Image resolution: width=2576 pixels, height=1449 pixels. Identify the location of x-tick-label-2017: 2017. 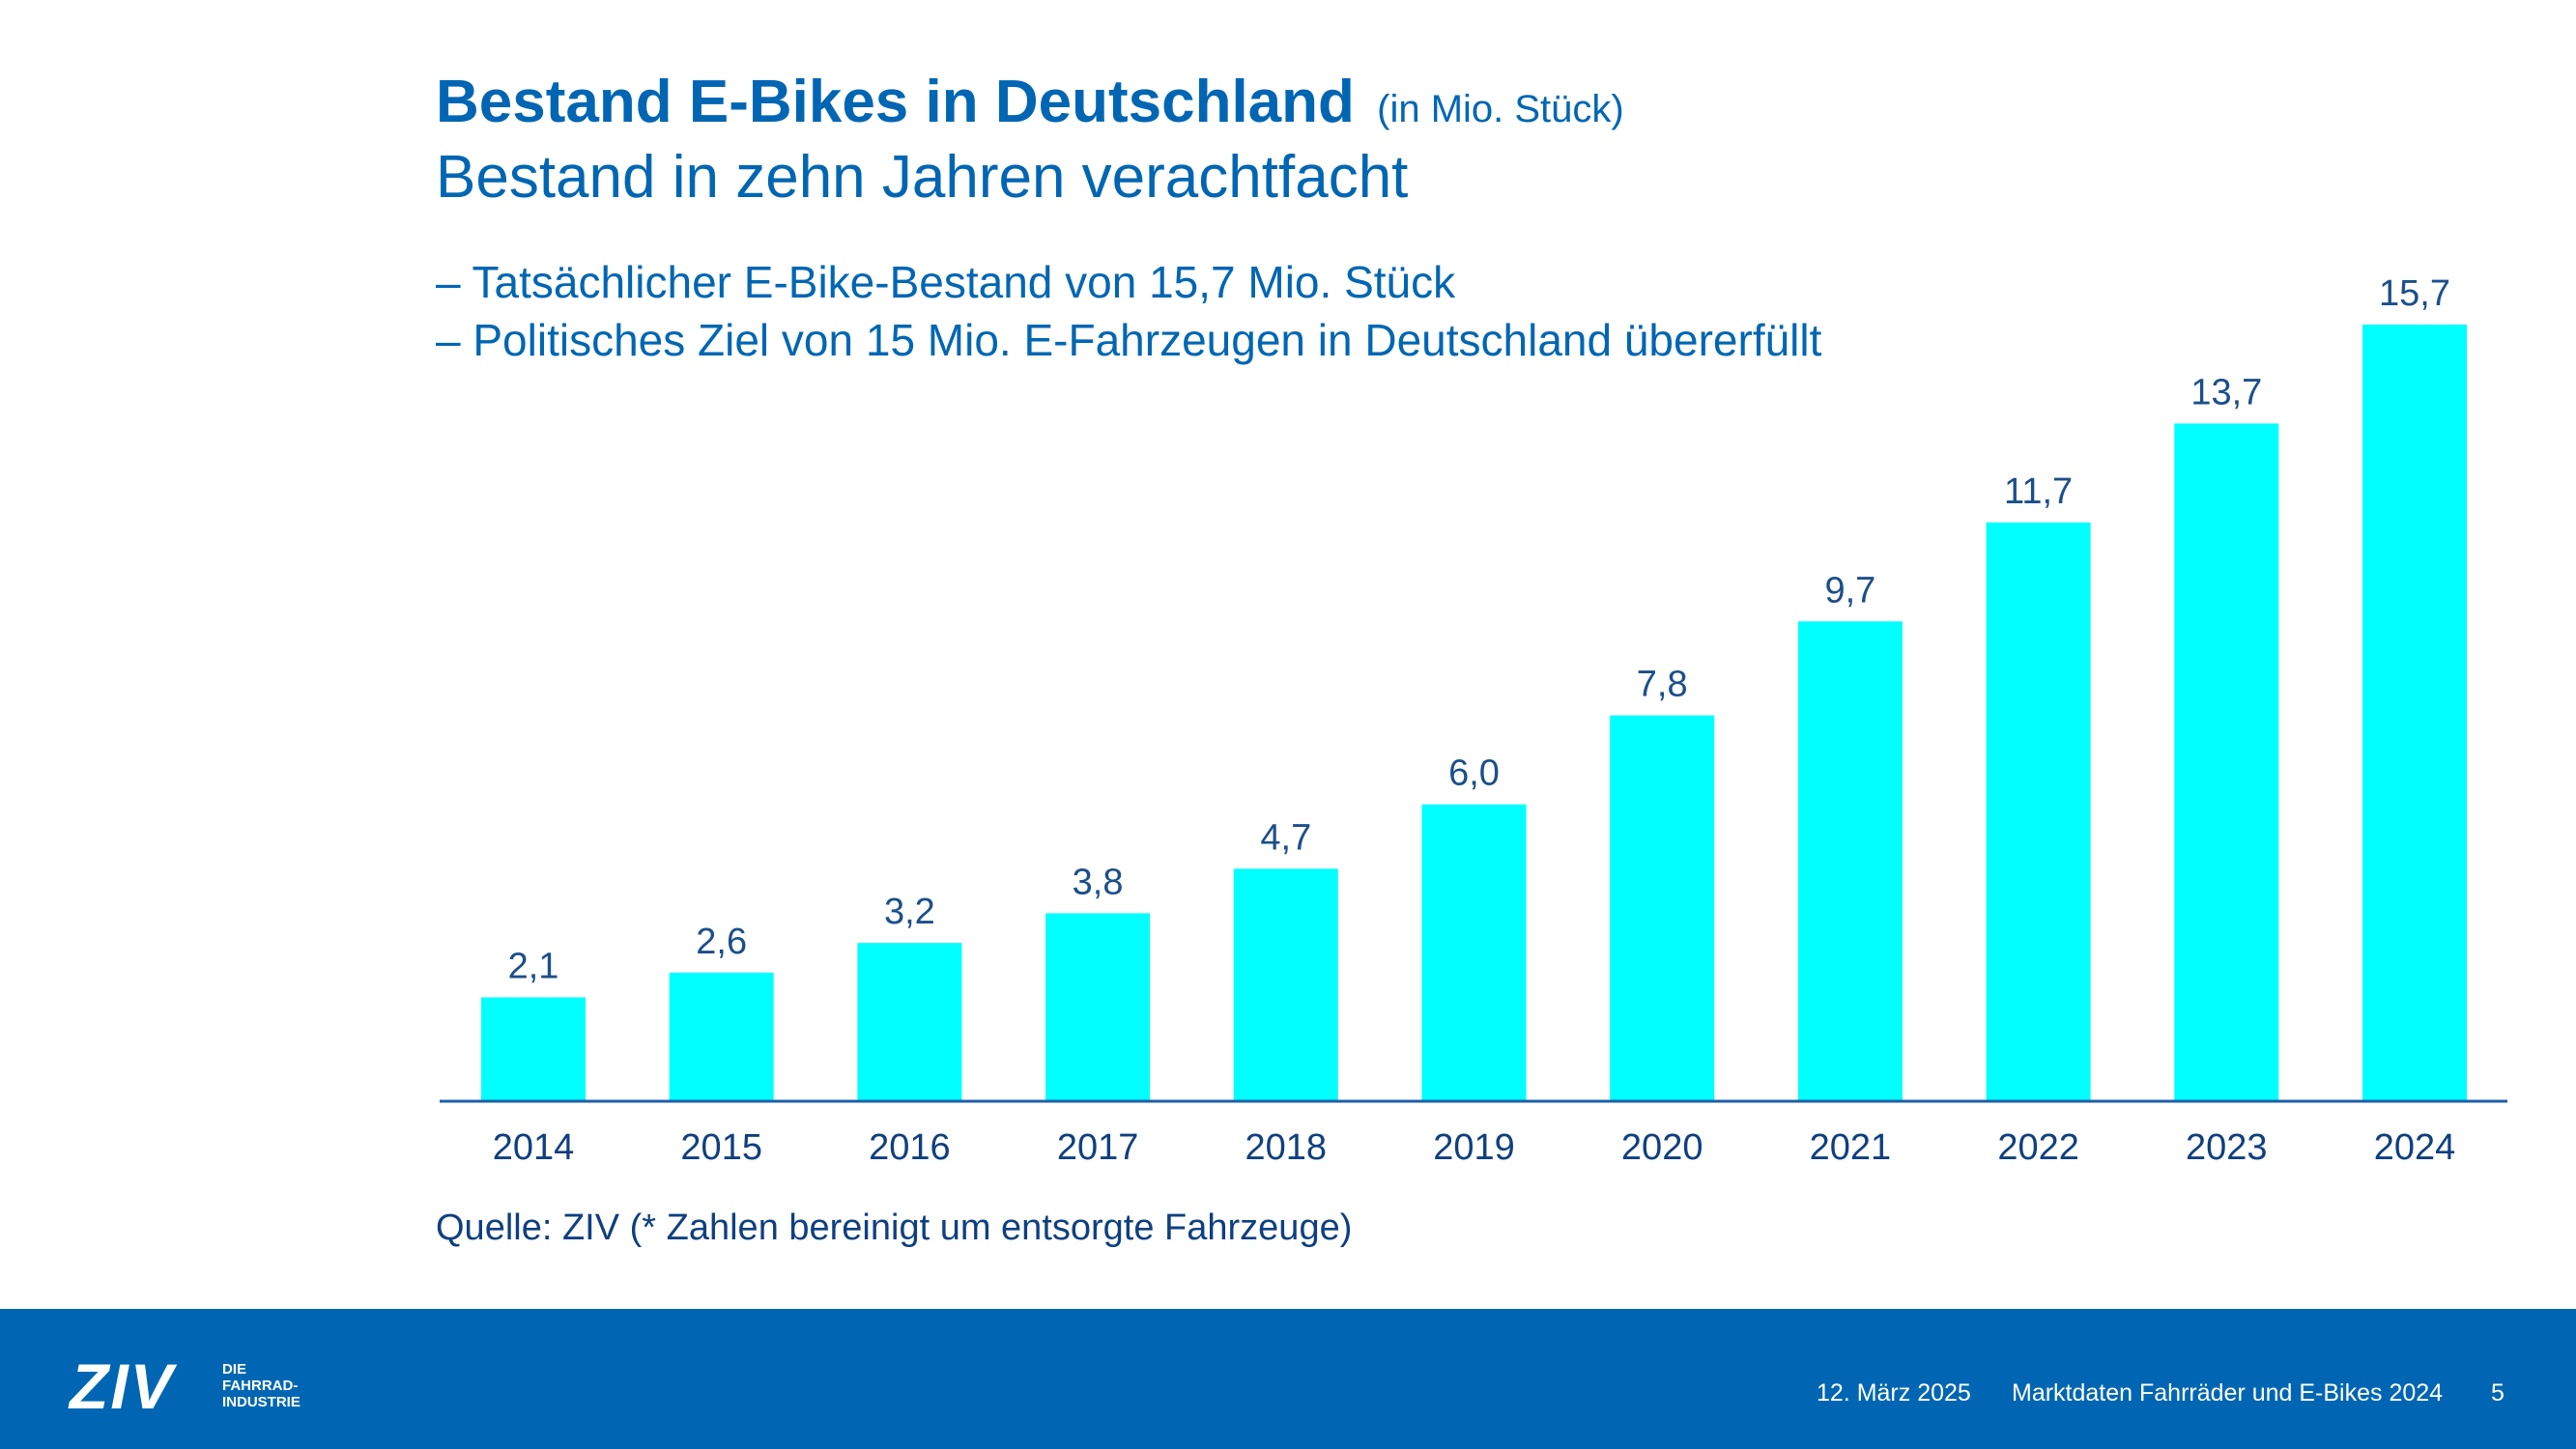
(1098, 1147).